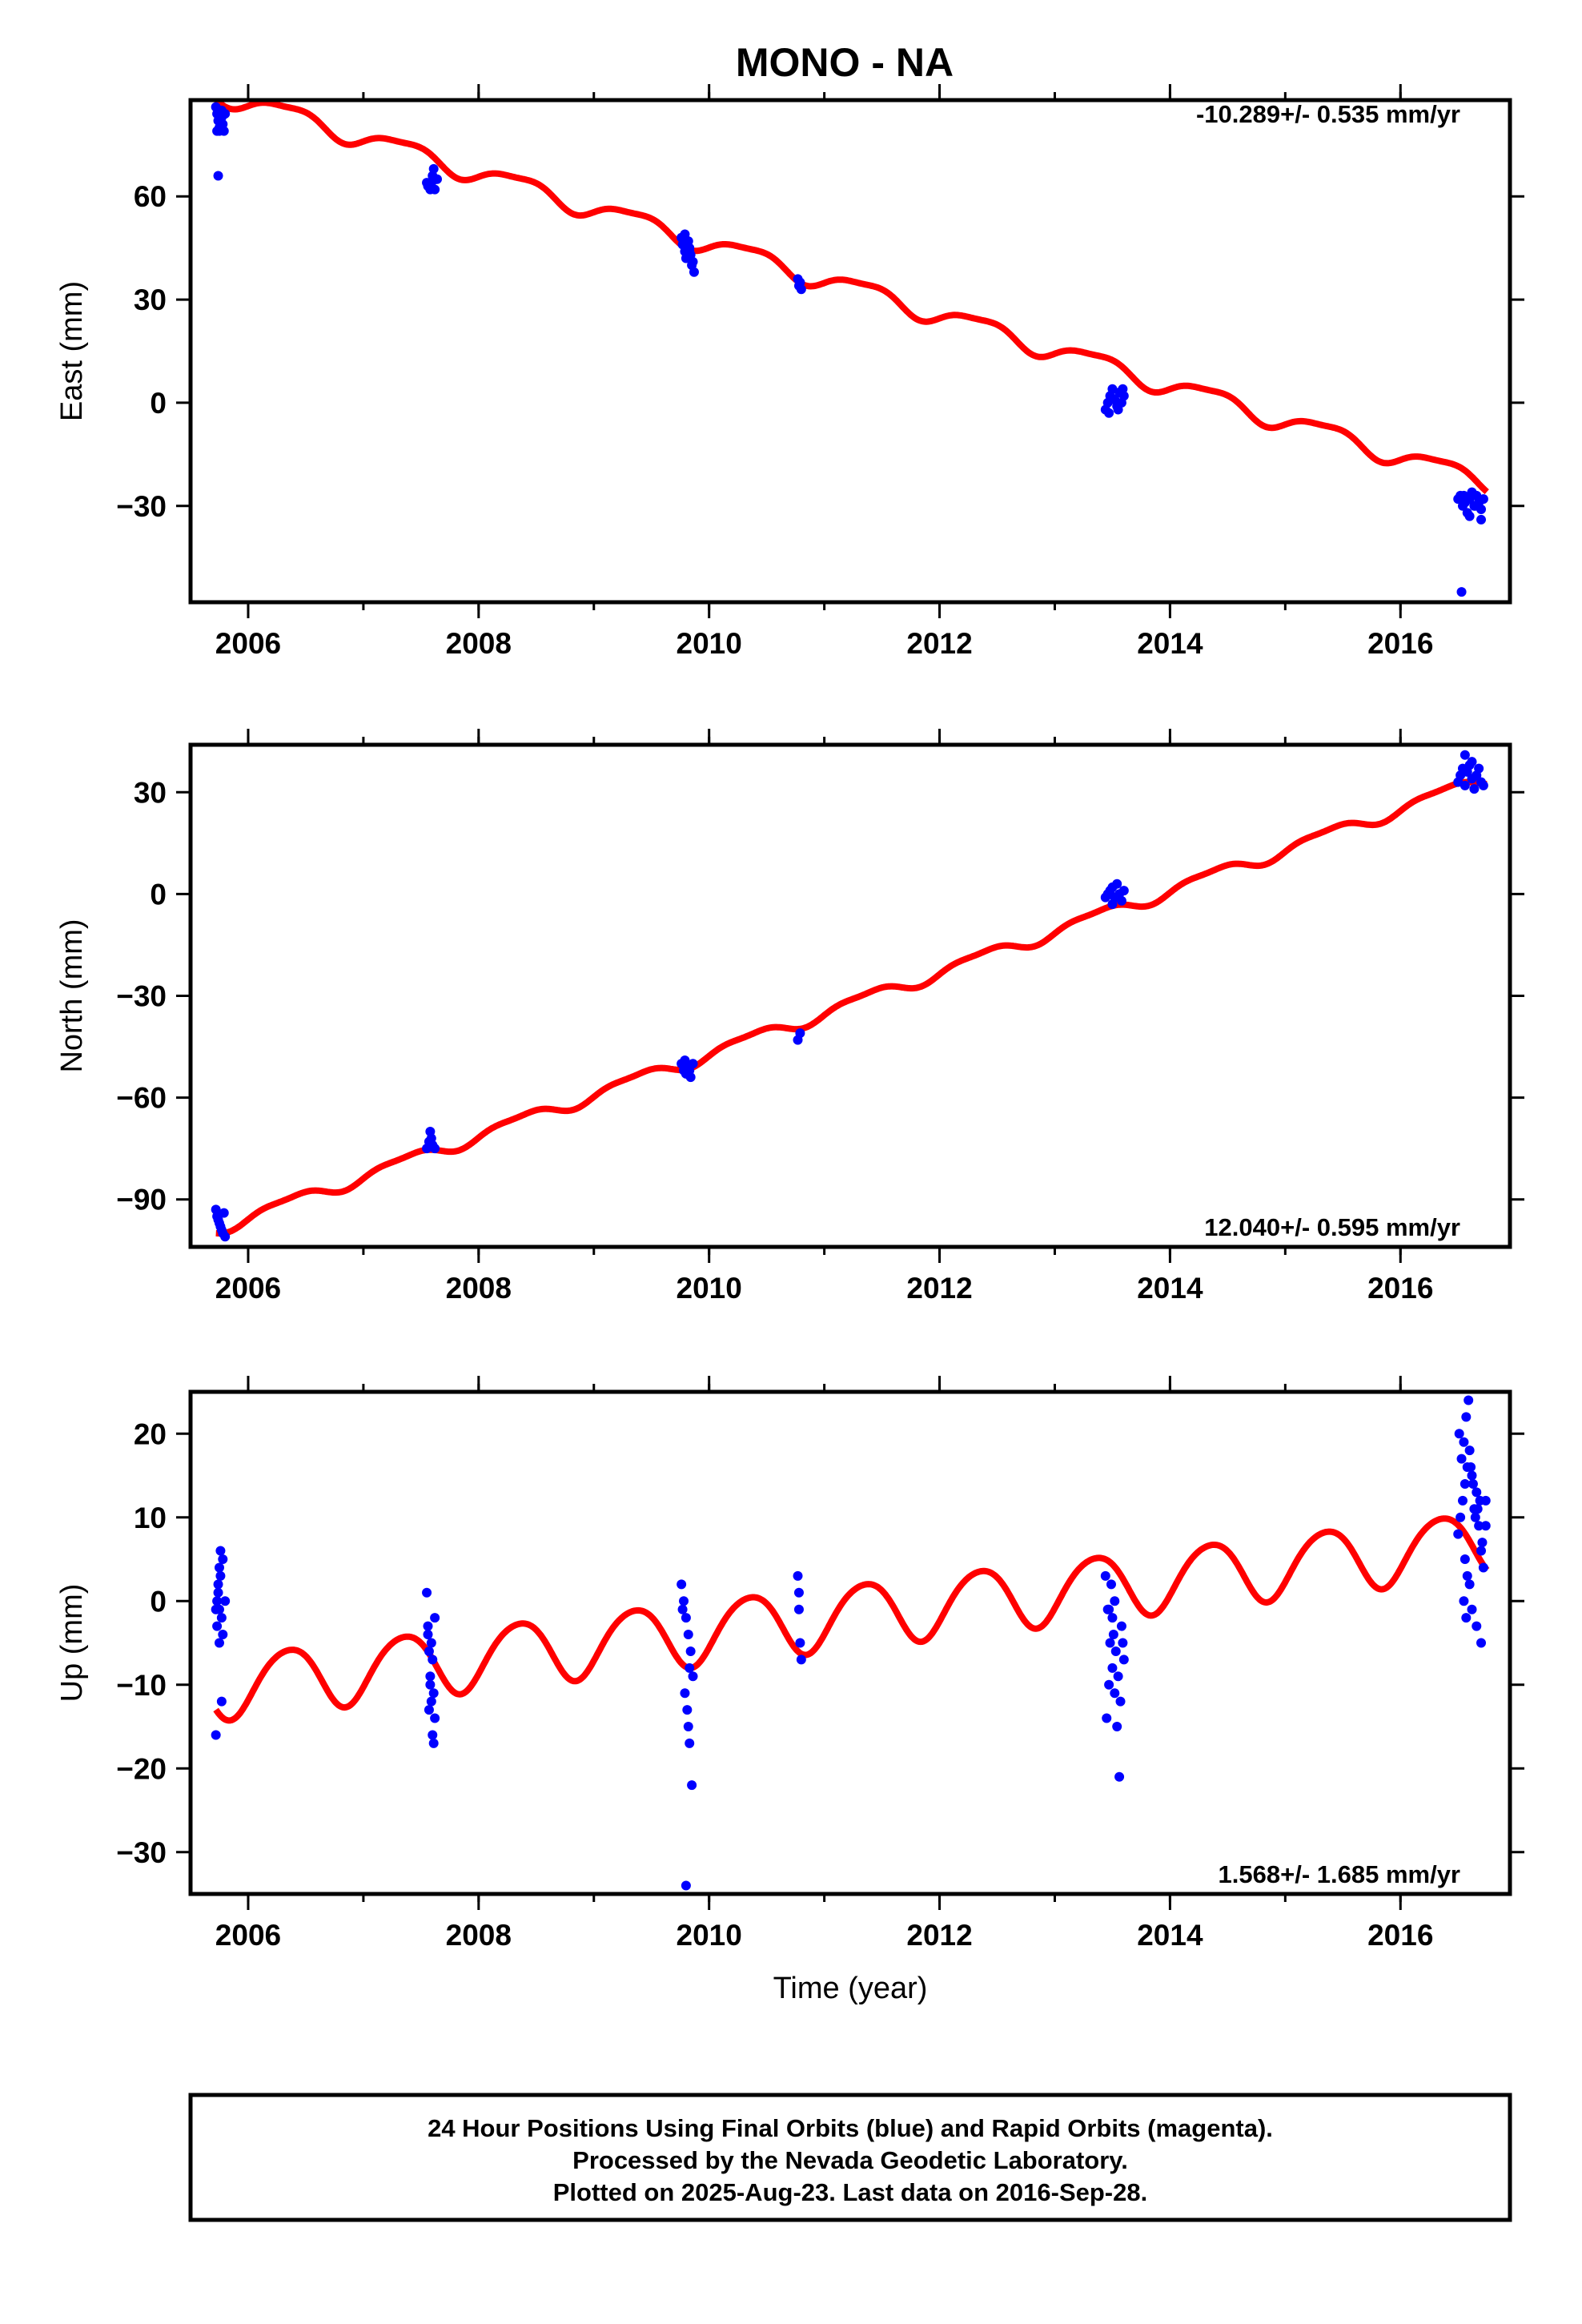 This screenshot has height=2324, width=1582. Describe the element at coordinates (72, 351) in the screenshot. I see `y-axis-label: East (mm)` at that location.